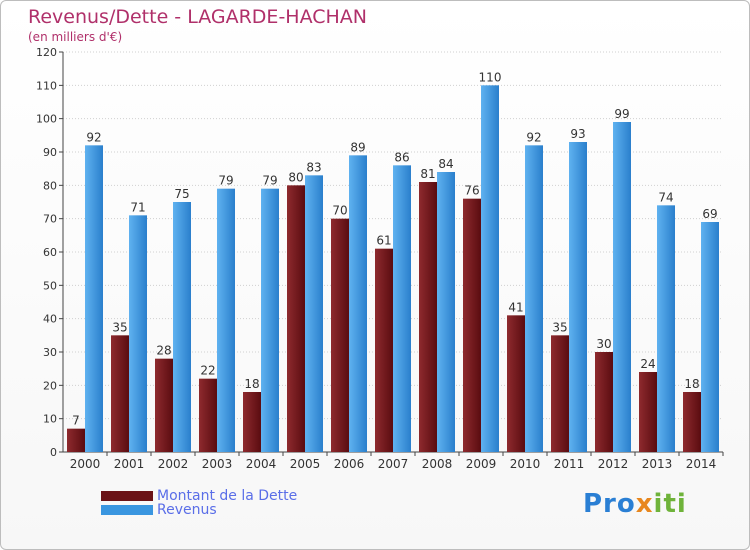 This screenshot has width=750, height=550. I want to click on bar-debt-2009, so click(472, 325).